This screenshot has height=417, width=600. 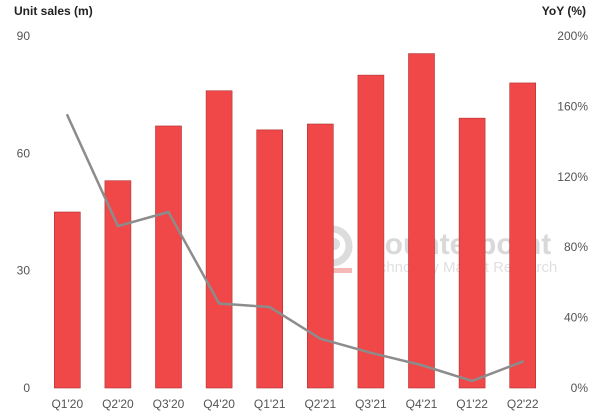 I want to click on y-axis-right-tick: 120%, so click(x=572, y=177).